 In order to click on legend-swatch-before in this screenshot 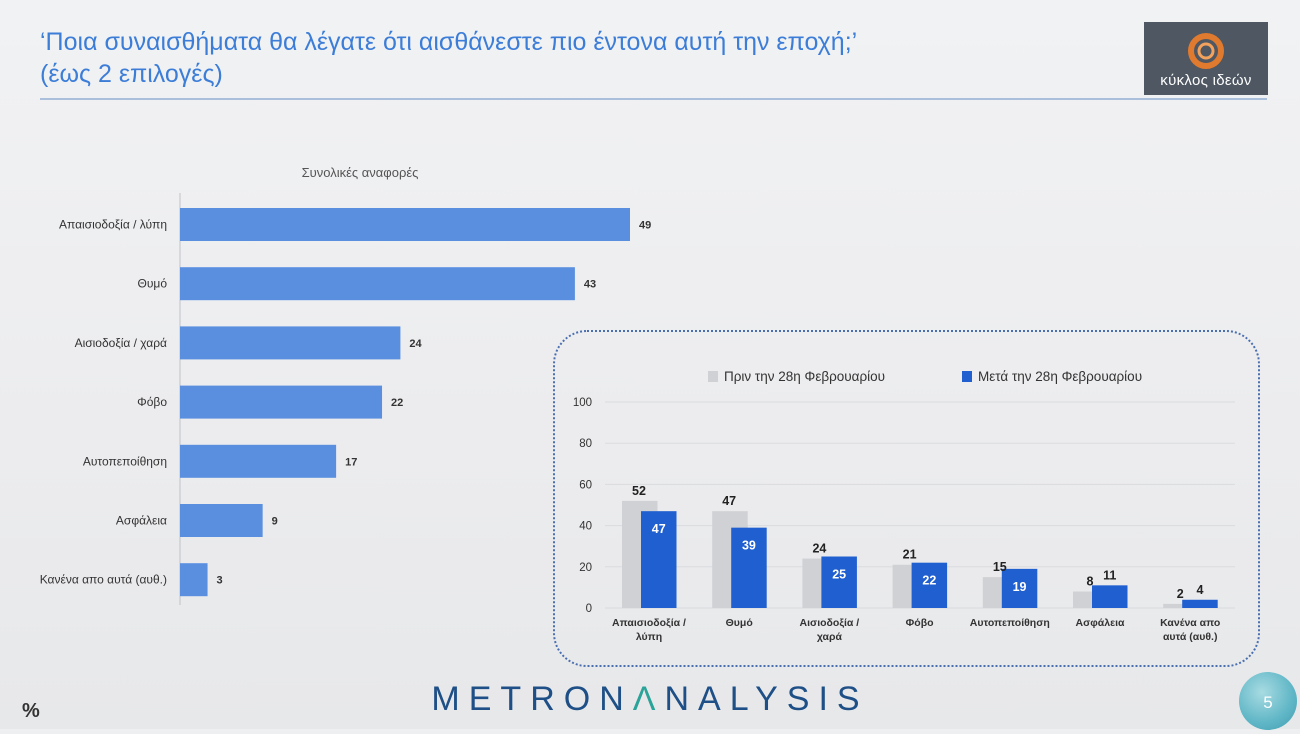, I will do `click(713, 376)`.